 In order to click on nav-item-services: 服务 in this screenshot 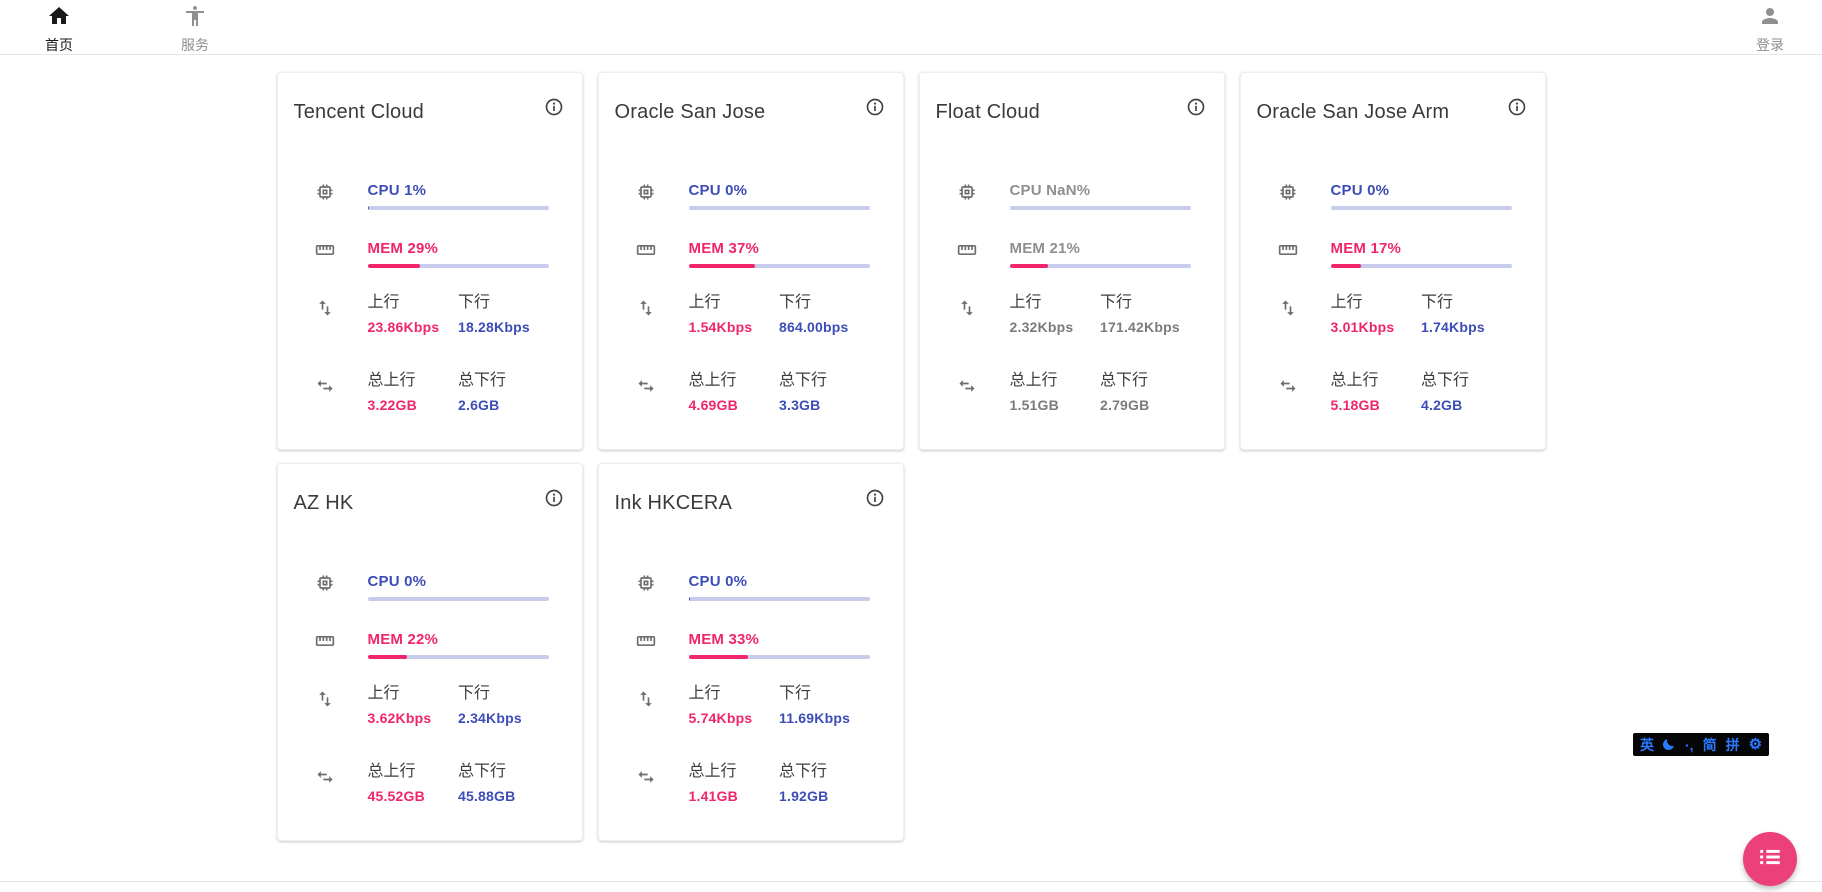, I will do `click(195, 27)`.